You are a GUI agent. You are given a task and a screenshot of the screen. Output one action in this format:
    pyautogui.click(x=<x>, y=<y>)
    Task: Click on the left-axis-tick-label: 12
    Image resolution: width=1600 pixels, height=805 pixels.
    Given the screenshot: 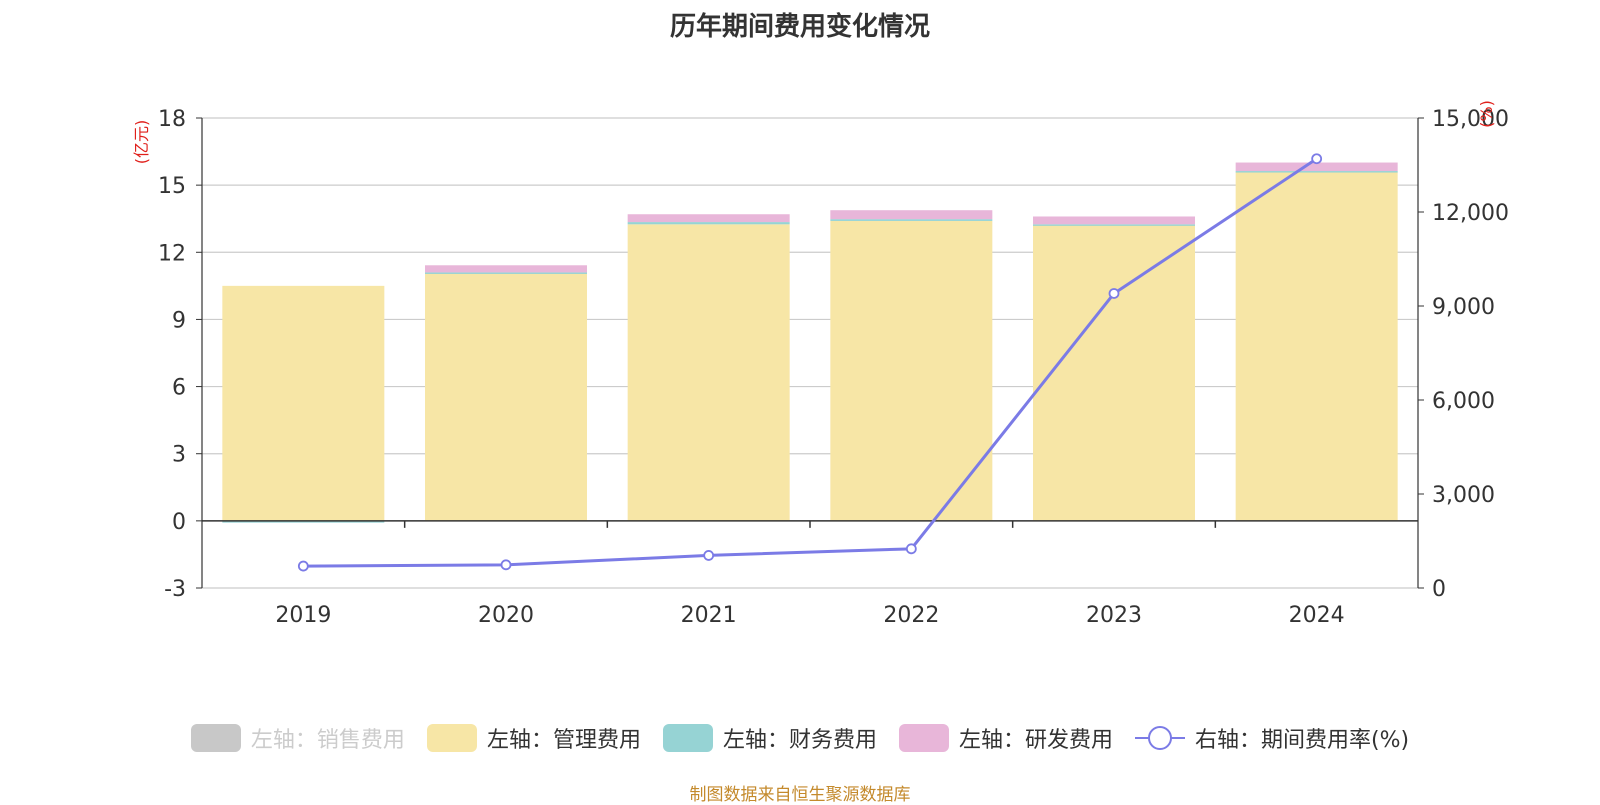 What is the action you would take?
    pyautogui.click(x=172, y=253)
    